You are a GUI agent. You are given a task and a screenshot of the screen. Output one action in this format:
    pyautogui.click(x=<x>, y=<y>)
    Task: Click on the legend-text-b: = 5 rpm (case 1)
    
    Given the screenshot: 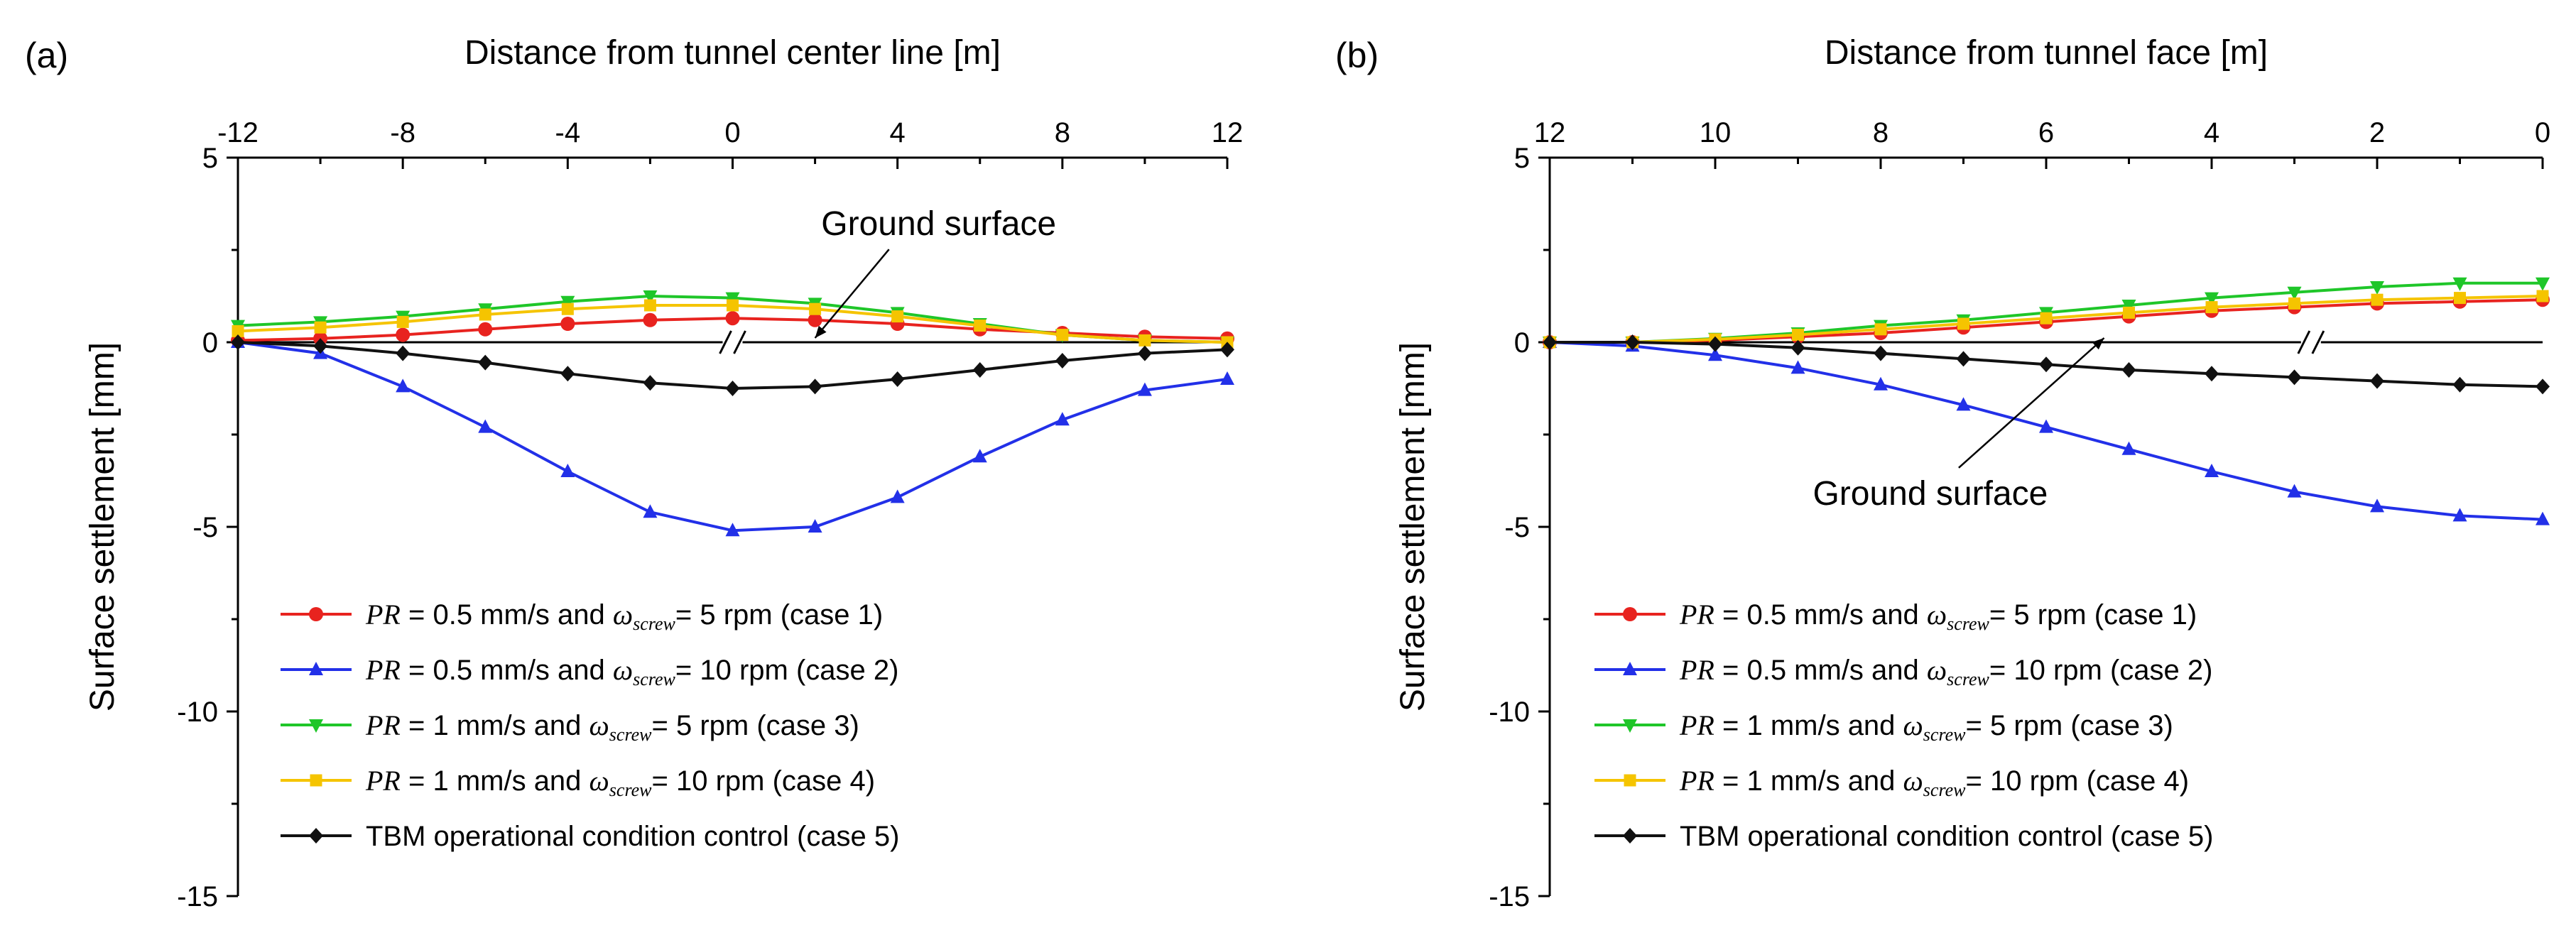 What is the action you would take?
    pyautogui.click(x=779, y=615)
    